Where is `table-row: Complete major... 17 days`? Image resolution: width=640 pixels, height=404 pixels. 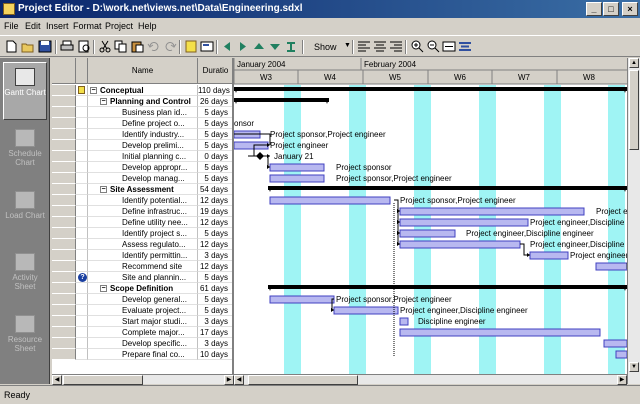
table-row: Complete major... 17 days is located at coordinates (142, 332).